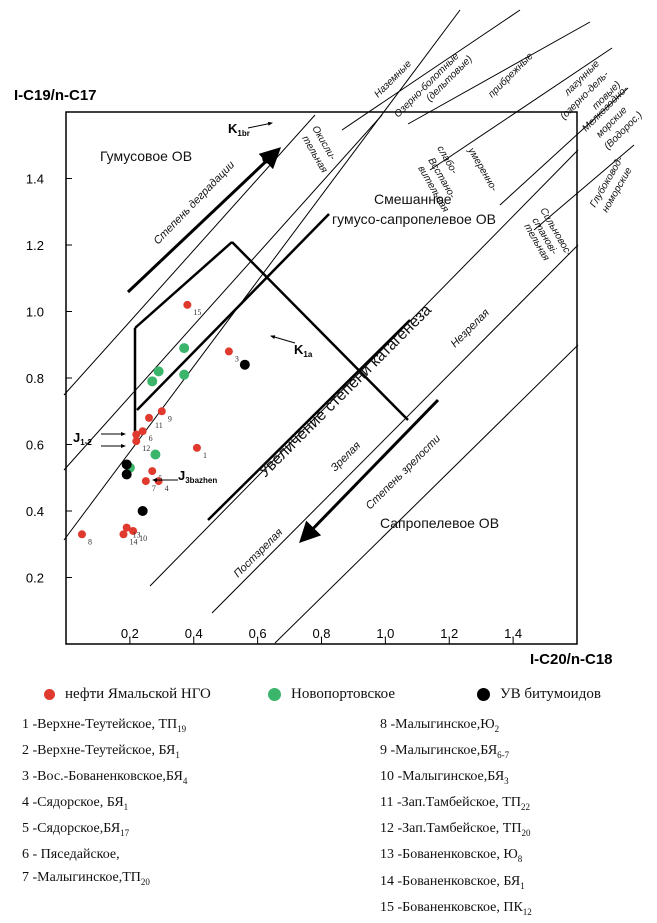 Image resolution: width=657 pixels, height=923 pixels. I want to click on data-point-label: 3, so click(237, 358).